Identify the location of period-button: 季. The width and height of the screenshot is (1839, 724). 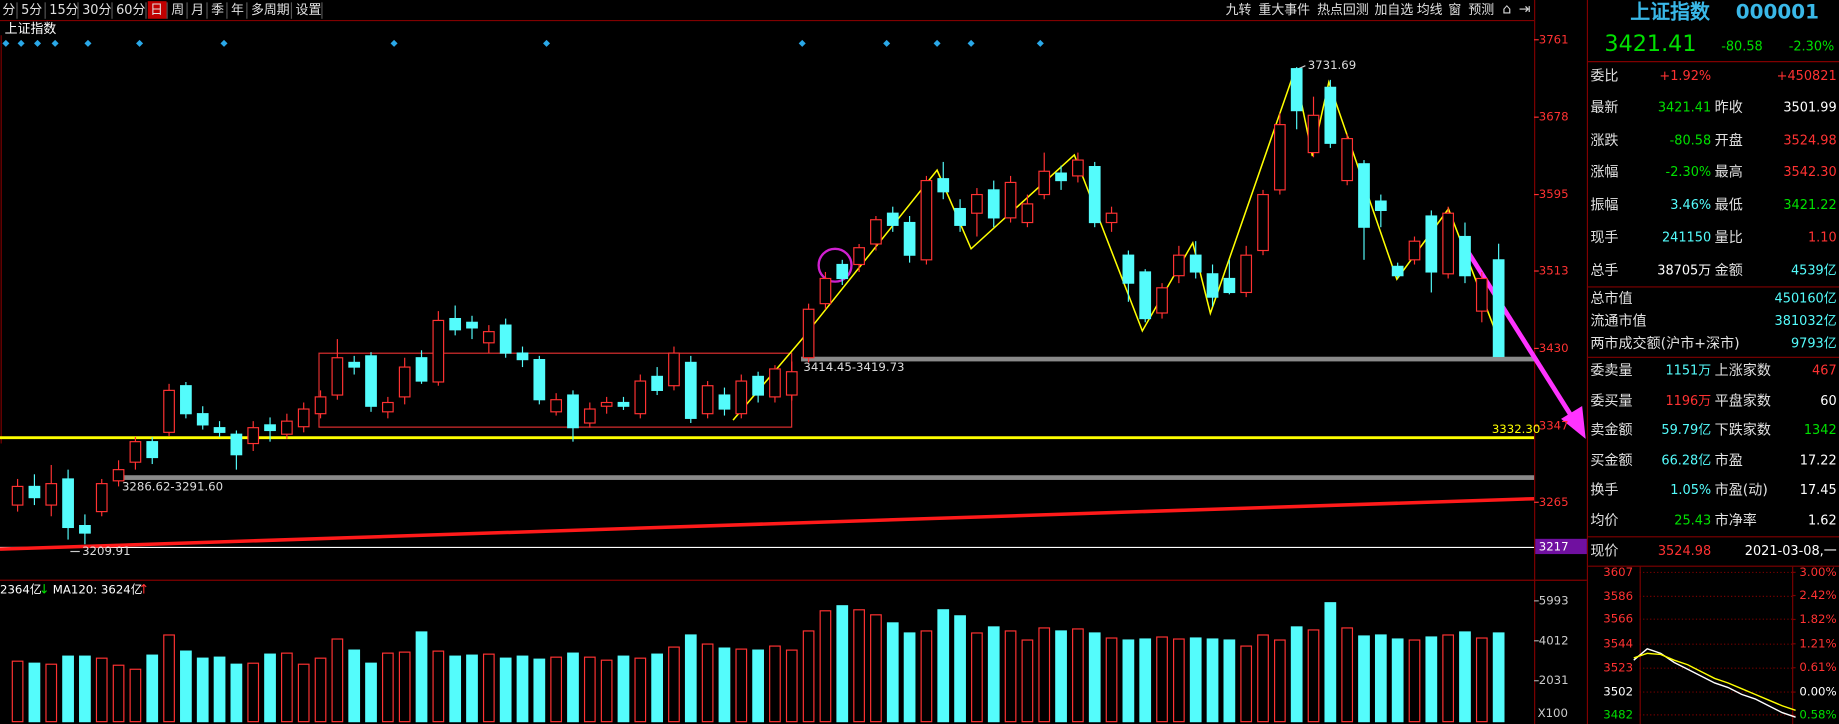
(217, 10).